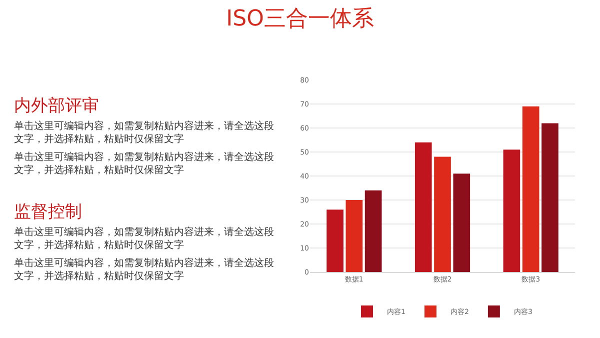 The width and height of the screenshot is (600, 338). Describe the element at coordinates (300, 19) in the screenshot. I see `chart-title: ISO三合一体系` at that location.